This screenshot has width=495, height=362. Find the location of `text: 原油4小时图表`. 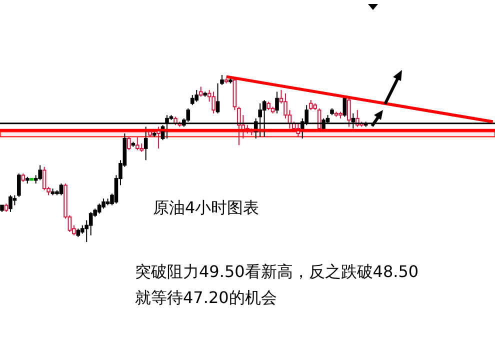

text: 原油4小时图表 is located at coordinates (206, 208).